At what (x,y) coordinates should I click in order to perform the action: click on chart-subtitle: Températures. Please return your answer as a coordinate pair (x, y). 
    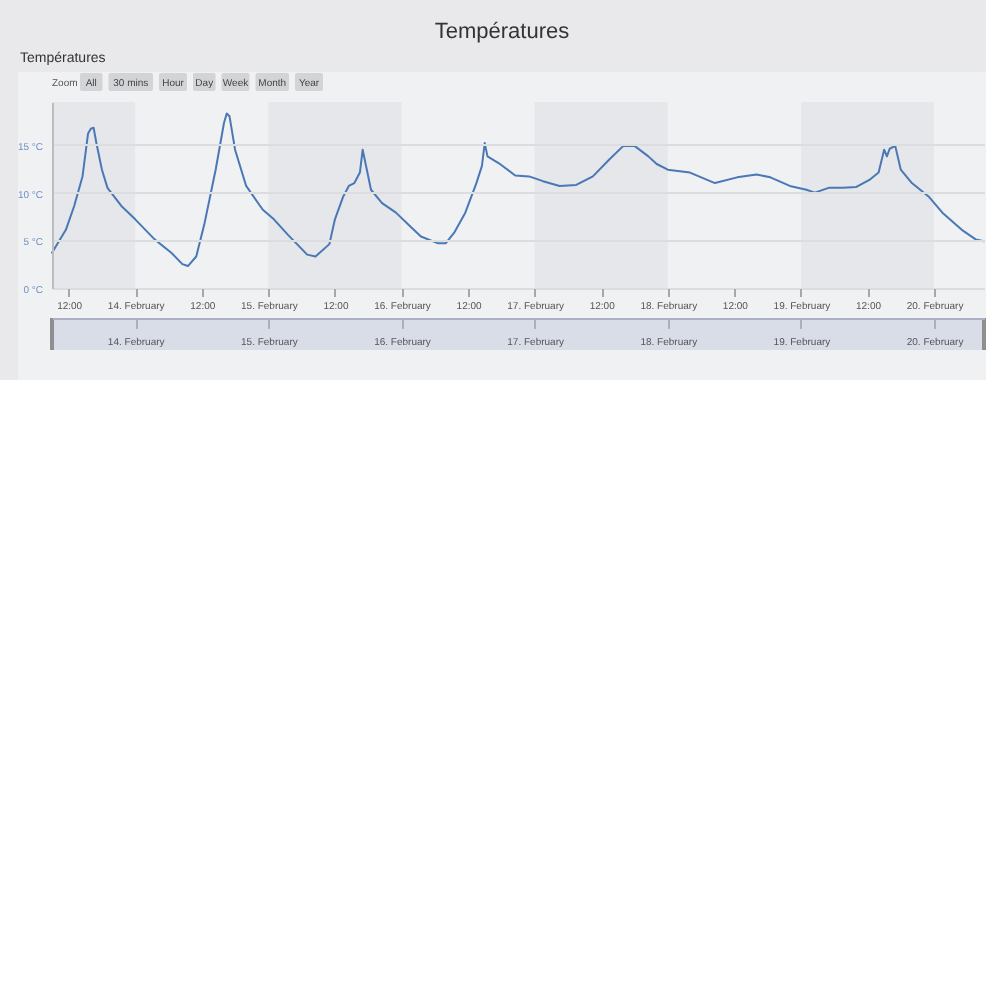
    Looking at the image, I should click on (502, 32).